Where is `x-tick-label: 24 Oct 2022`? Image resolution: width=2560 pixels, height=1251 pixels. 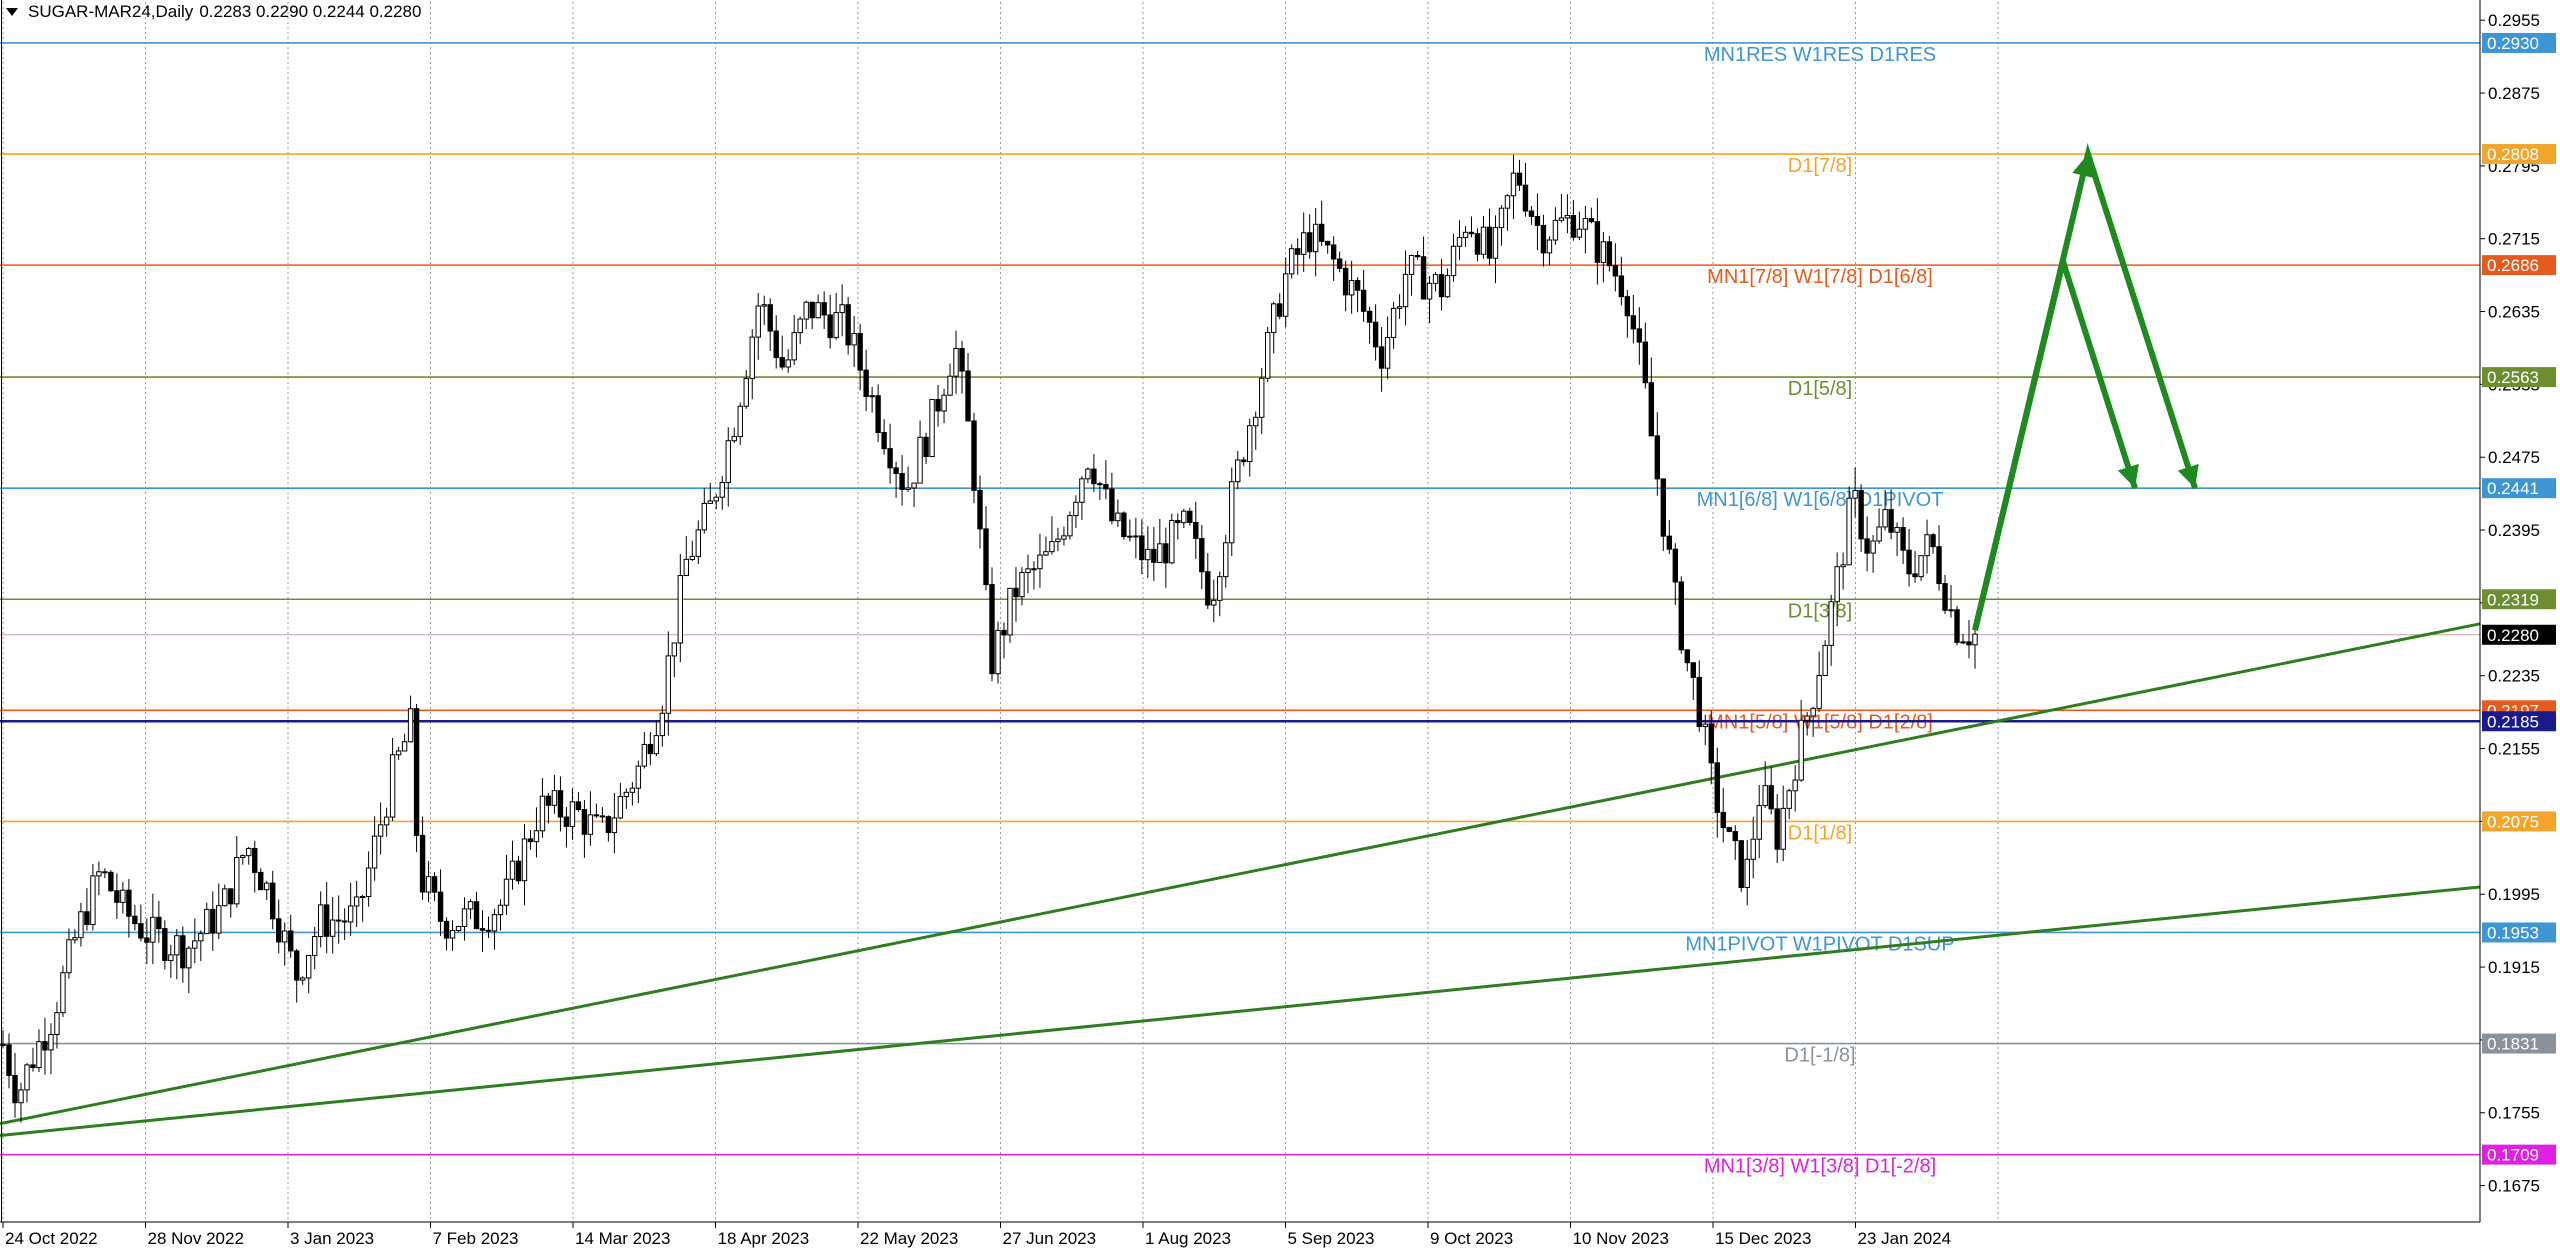
x-tick-label: 24 Oct 2022 is located at coordinates (51, 1238).